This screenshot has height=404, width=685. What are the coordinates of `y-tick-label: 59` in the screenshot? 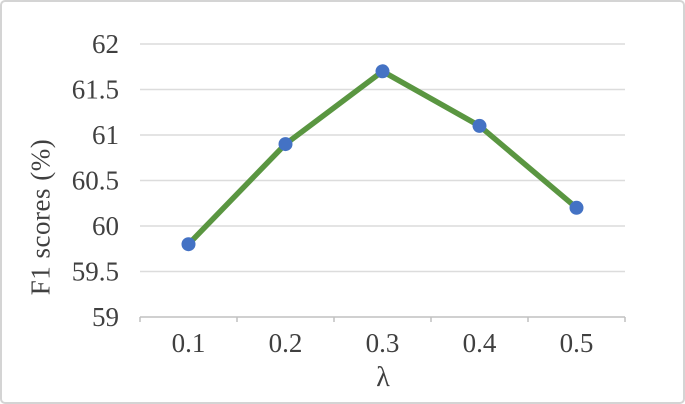 It's located at (105, 317).